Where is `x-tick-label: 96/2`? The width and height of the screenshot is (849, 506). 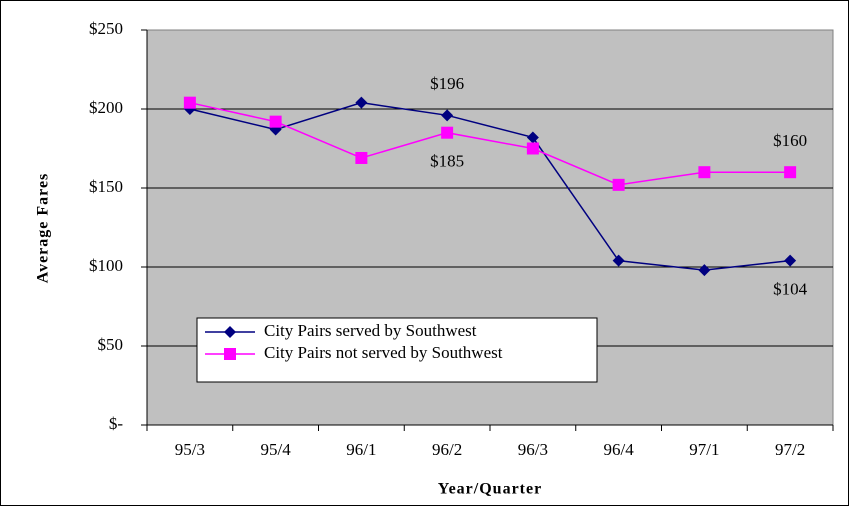
x-tick-label: 96/2 is located at coordinates (447, 449).